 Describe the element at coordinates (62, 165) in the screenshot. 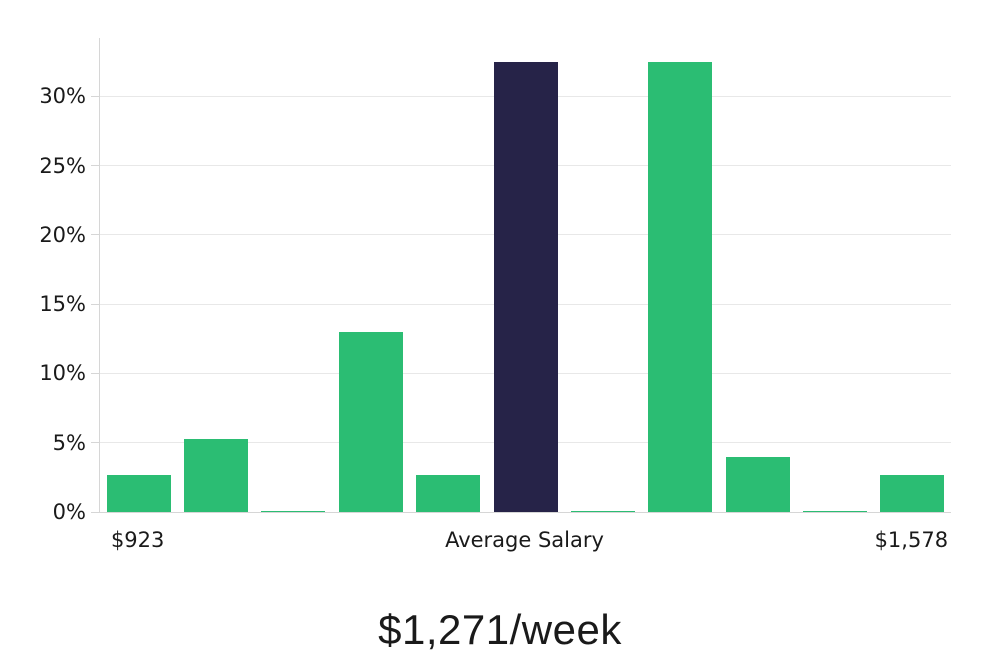

I see `y-axis-label-25pct: 25%` at that location.